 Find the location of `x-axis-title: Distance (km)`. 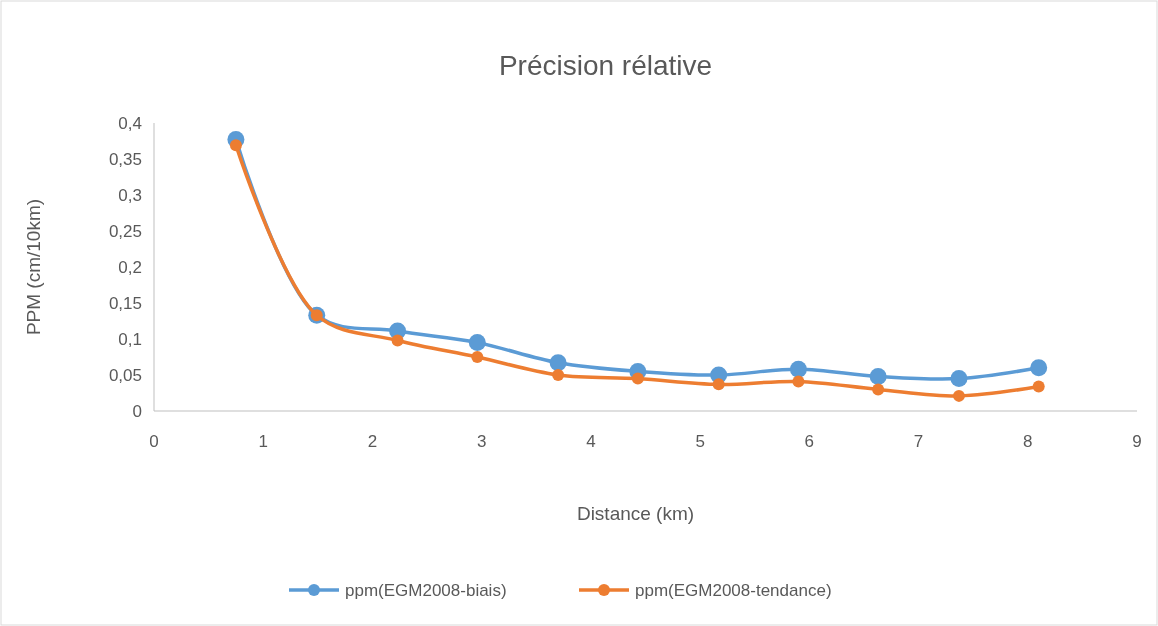

x-axis-title: Distance (km) is located at coordinates (635, 513).